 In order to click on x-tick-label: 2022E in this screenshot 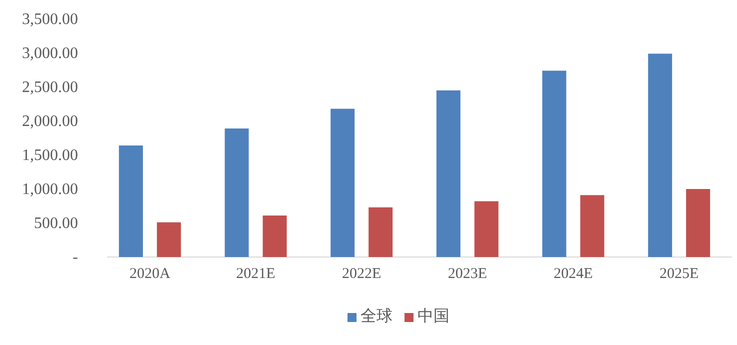, I will do `click(362, 274)`.